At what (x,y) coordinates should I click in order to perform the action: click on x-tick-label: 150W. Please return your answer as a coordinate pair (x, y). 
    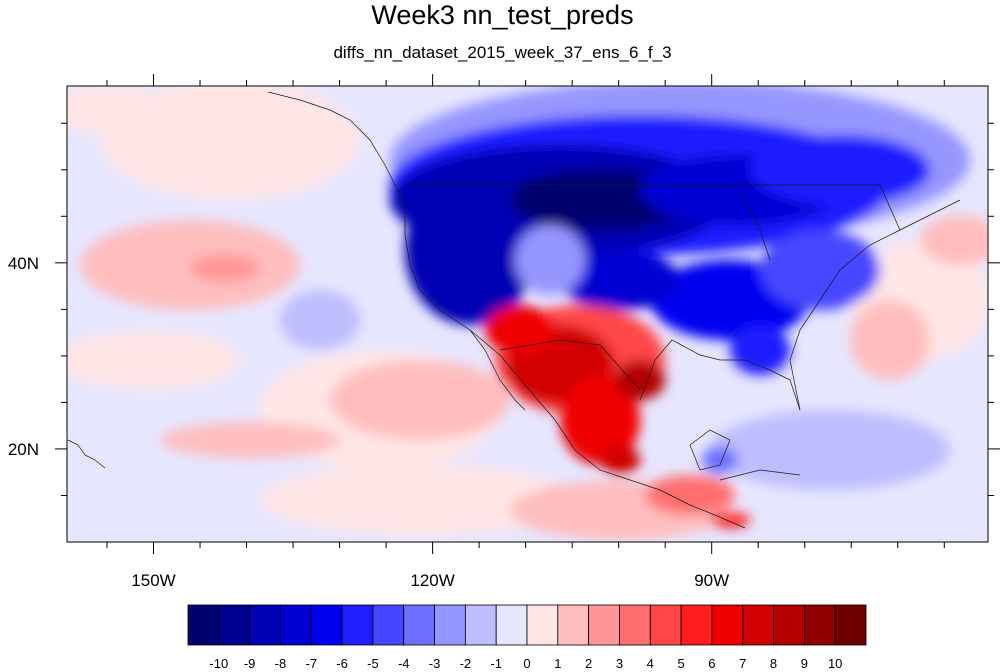
    Looking at the image, I should click on (153, 580).